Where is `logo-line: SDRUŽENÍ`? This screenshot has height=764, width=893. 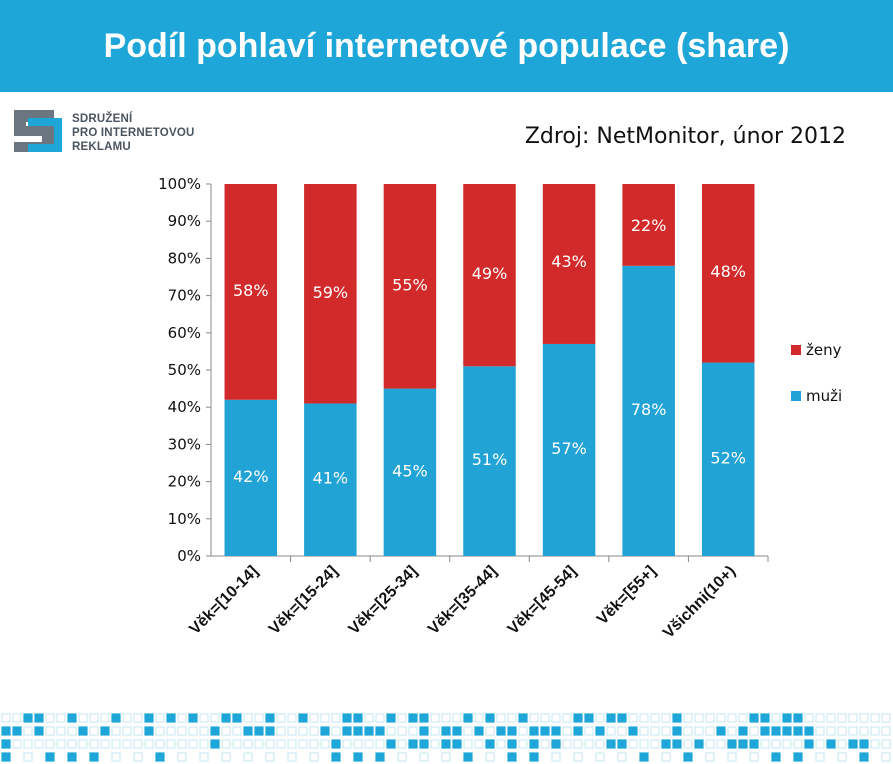
logo-line: SDRUŽENÍ is located at coordinates (102, 119).